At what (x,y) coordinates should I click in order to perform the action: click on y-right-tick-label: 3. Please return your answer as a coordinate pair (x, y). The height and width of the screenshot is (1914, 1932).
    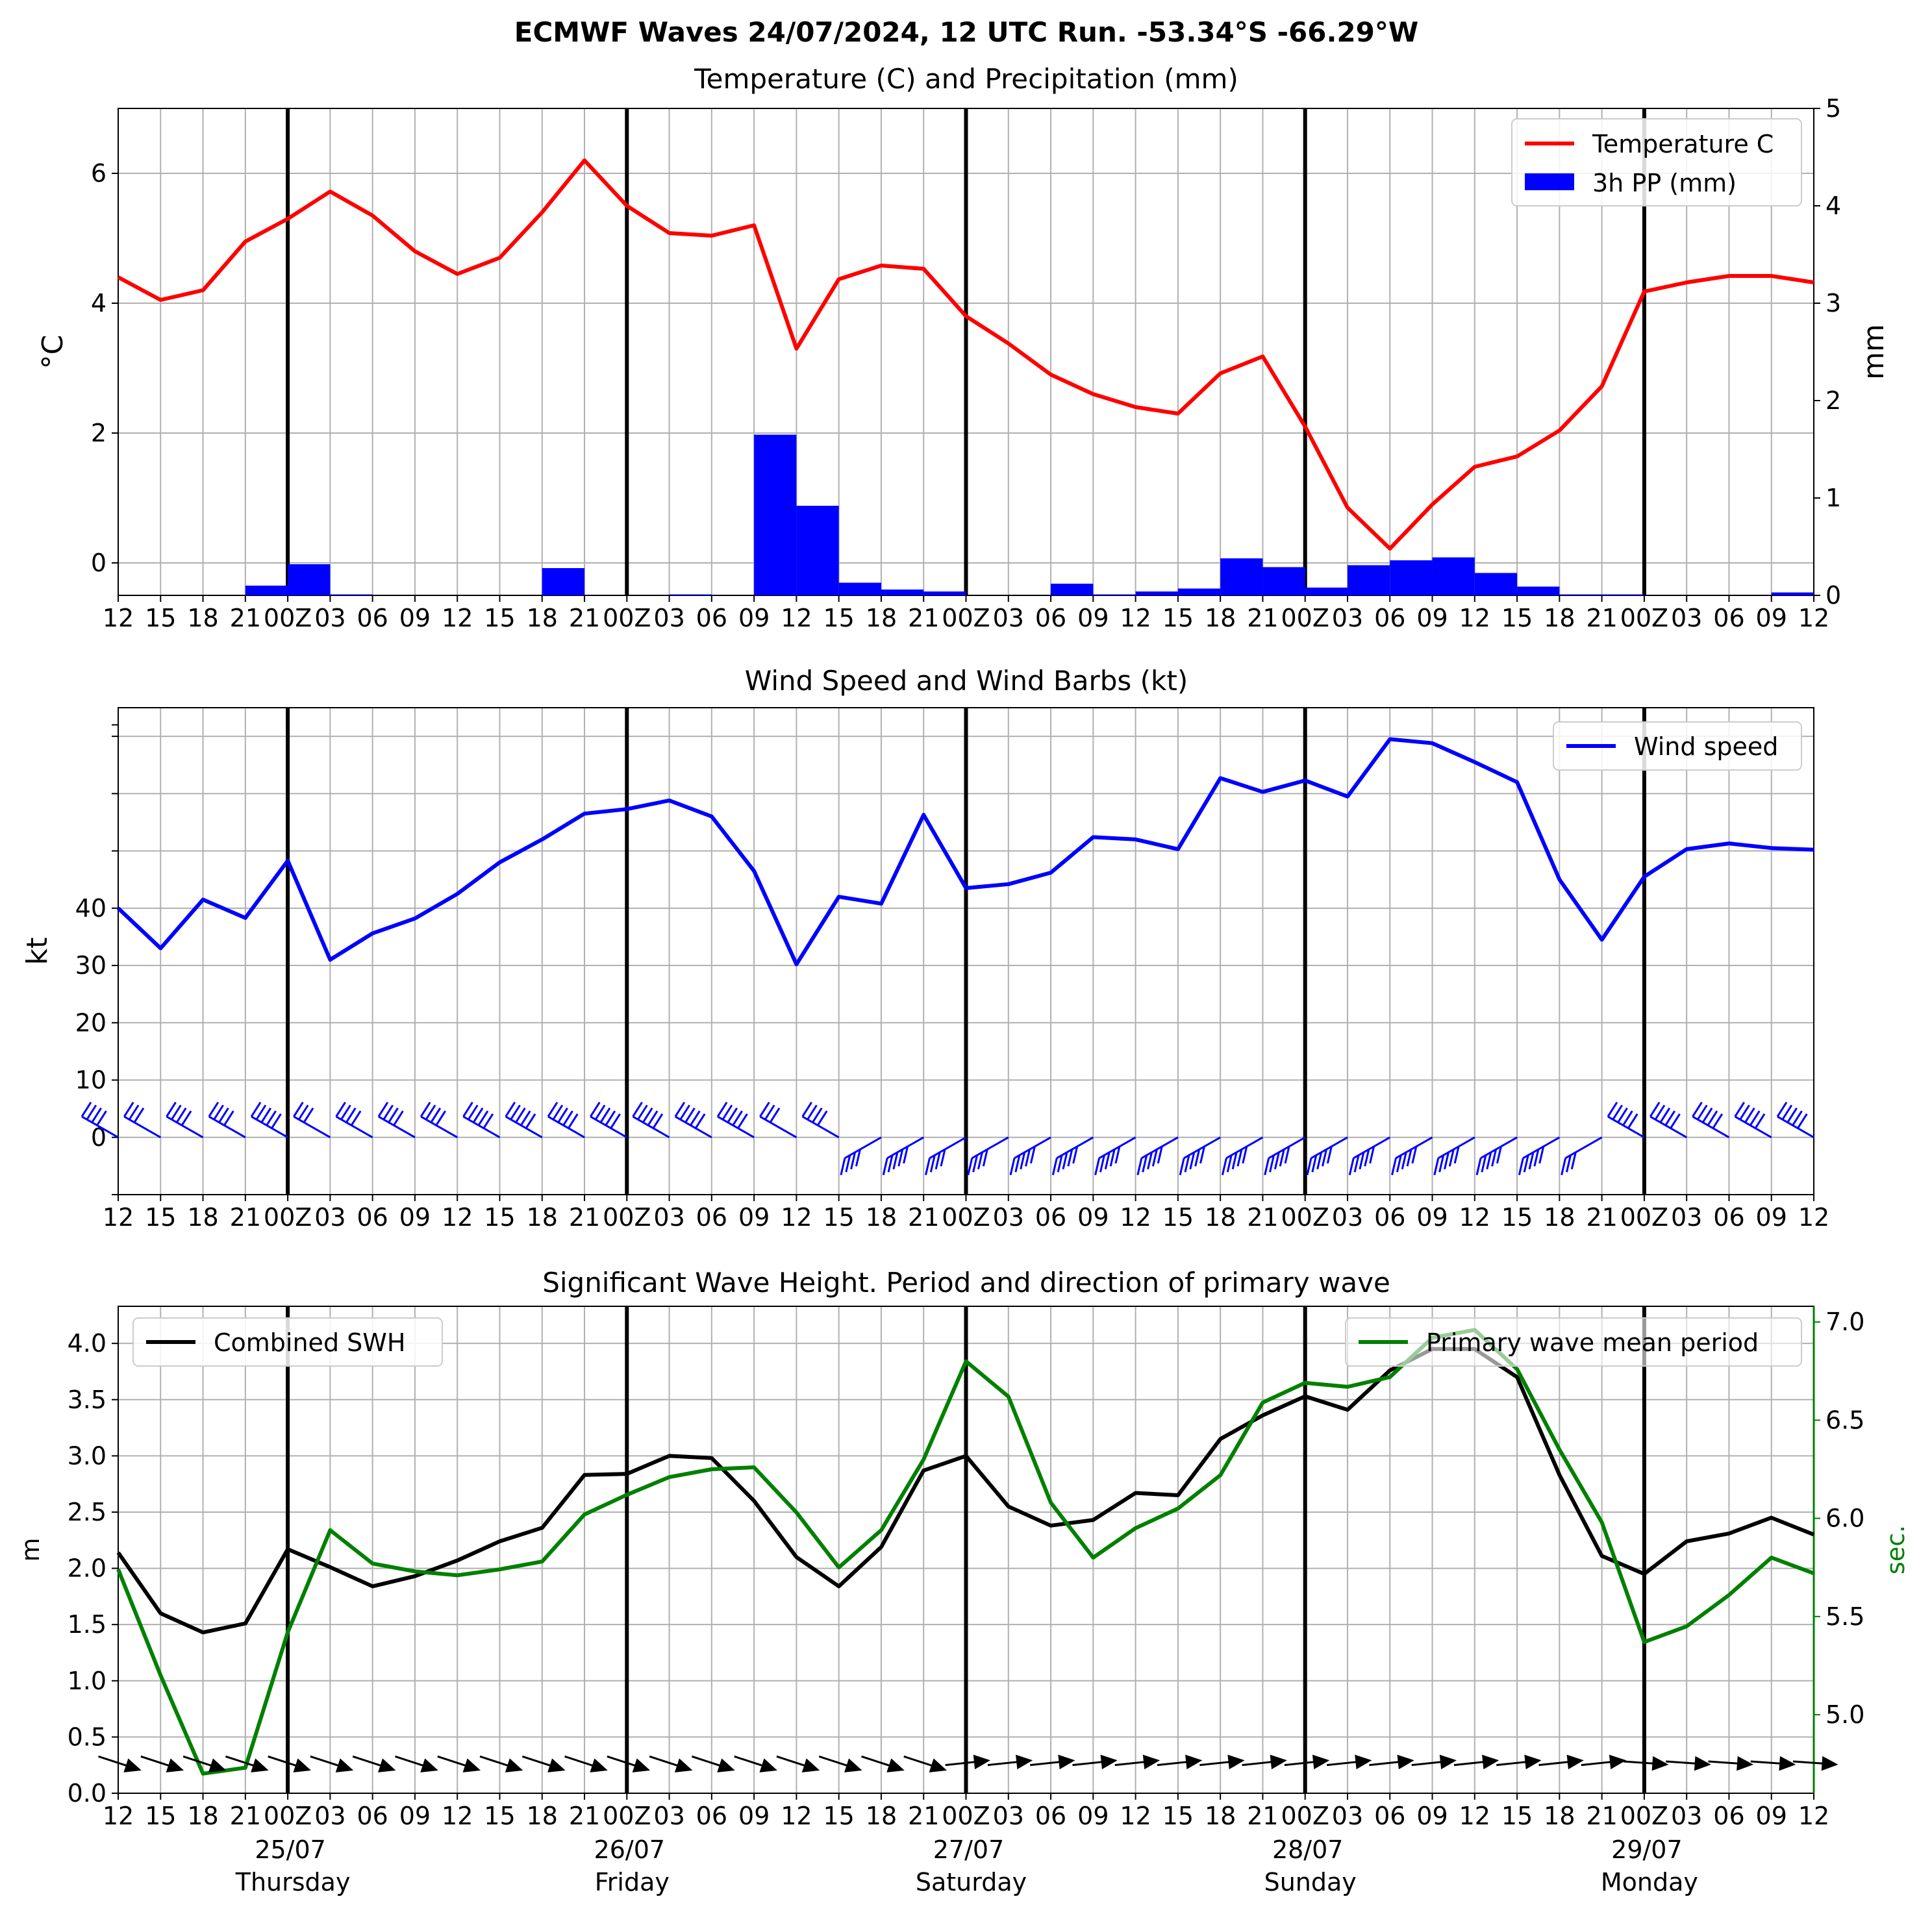
    Looking at the image, I should click on (1833, 303).